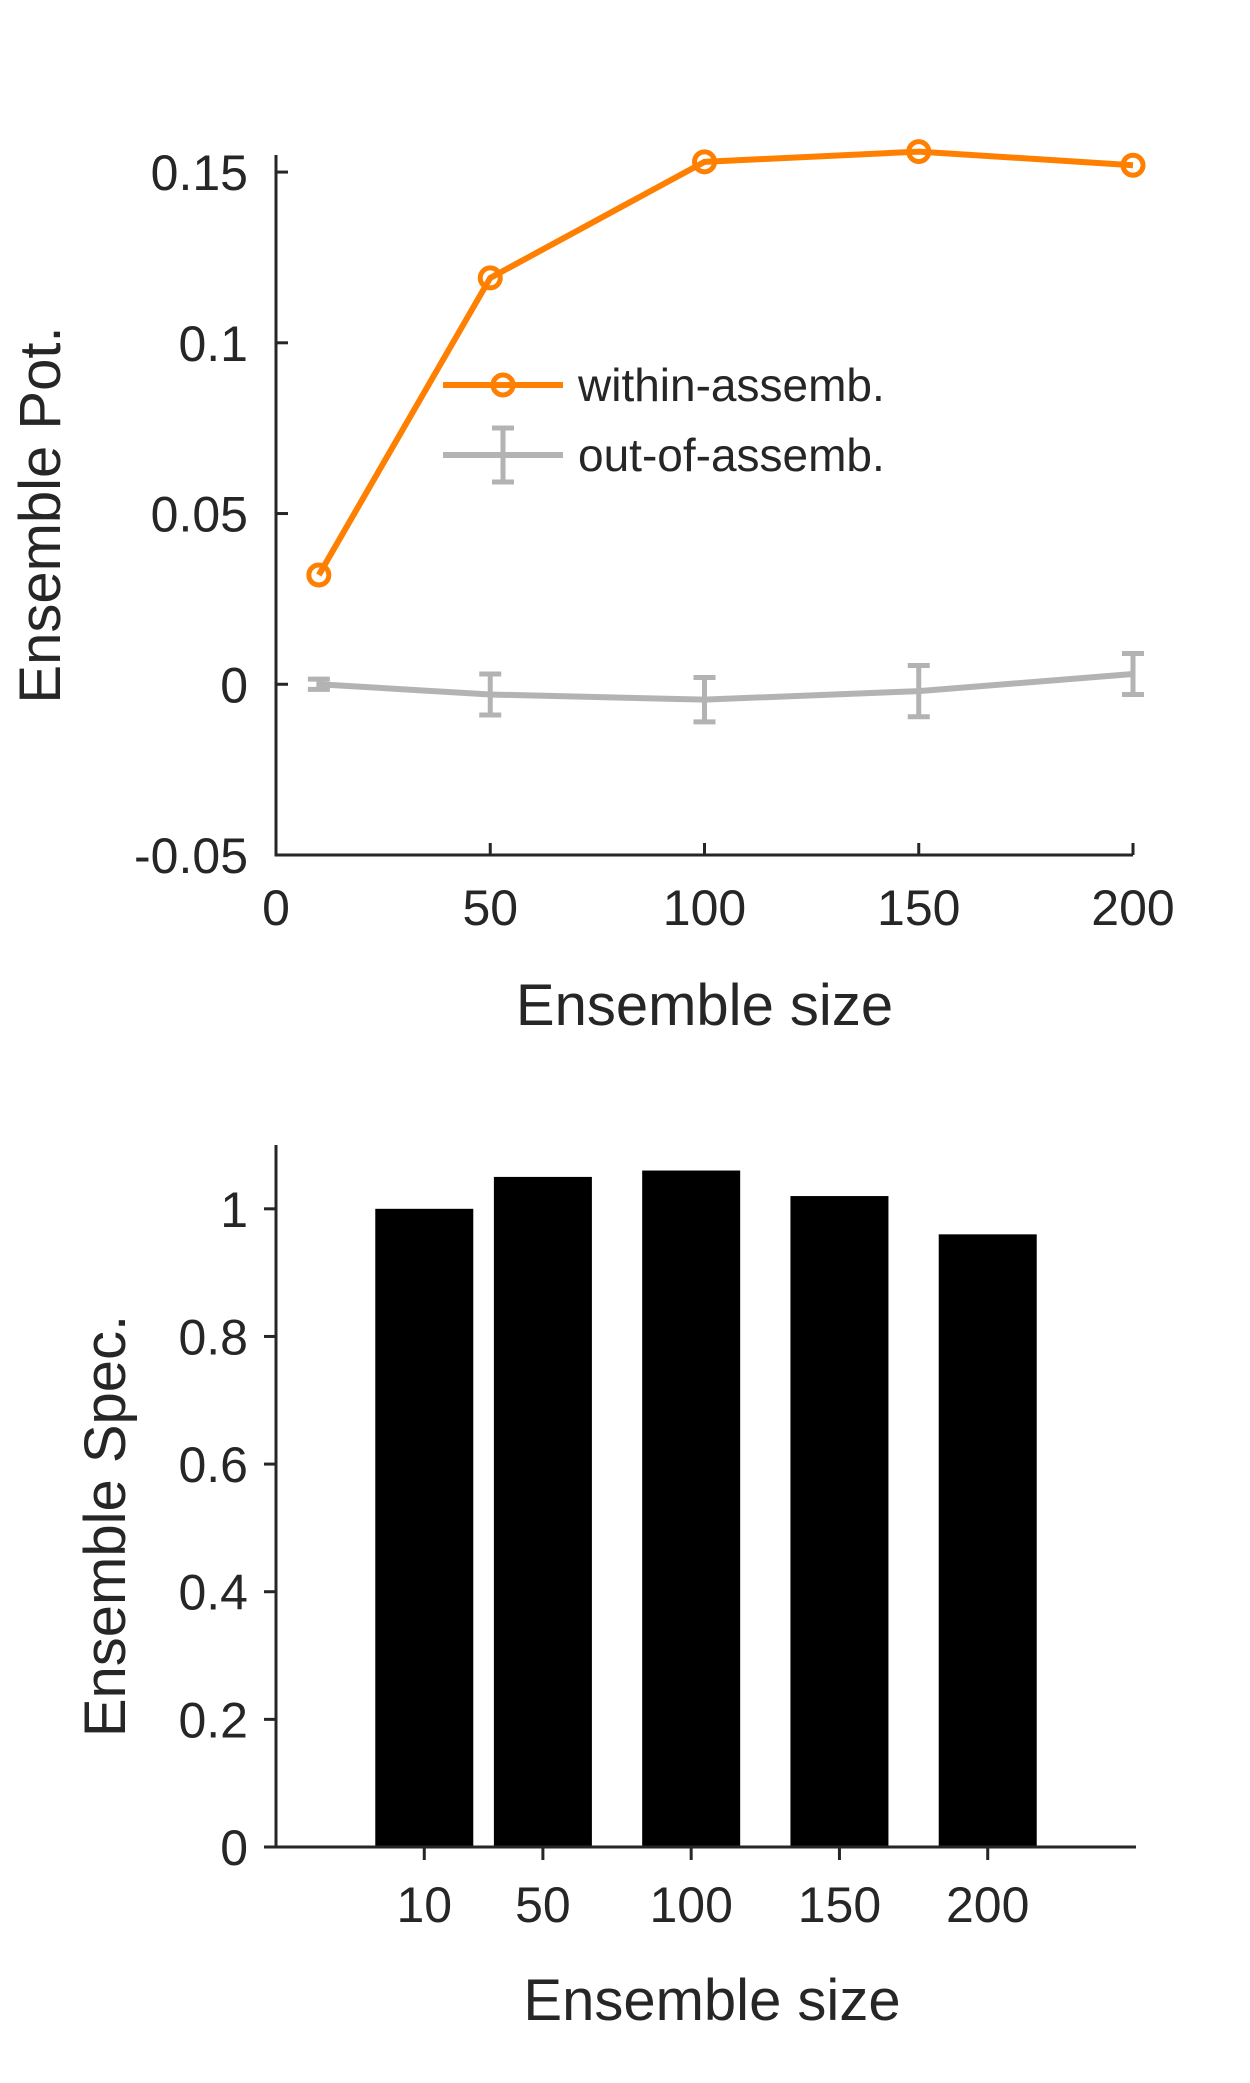 Image resolution: width=1250 pixels, height=2083 pixels. I want to click on y-tick-label: 0.8, so click(213, 1337).